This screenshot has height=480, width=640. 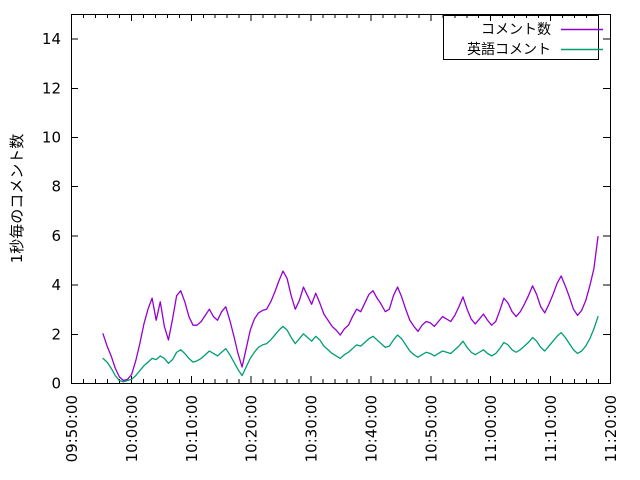 I want to click on x-tick-label: 11:20:00, so click(x=611, y=428).